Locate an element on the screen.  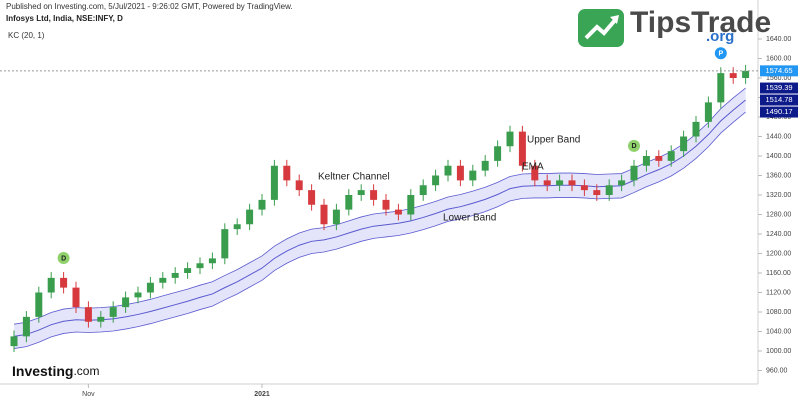
marker-label: P is located at coordinates (720, 54).